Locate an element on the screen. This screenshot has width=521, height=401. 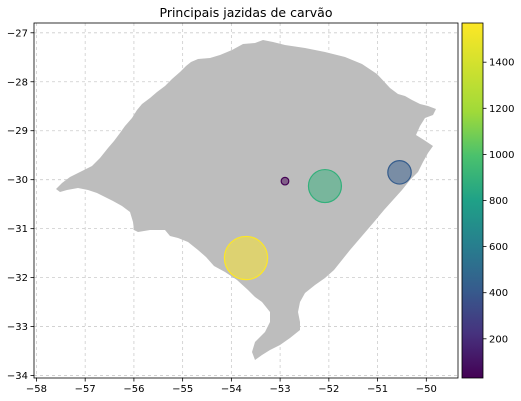
x-tick-label: −54 is located at coordinates (231, 389).